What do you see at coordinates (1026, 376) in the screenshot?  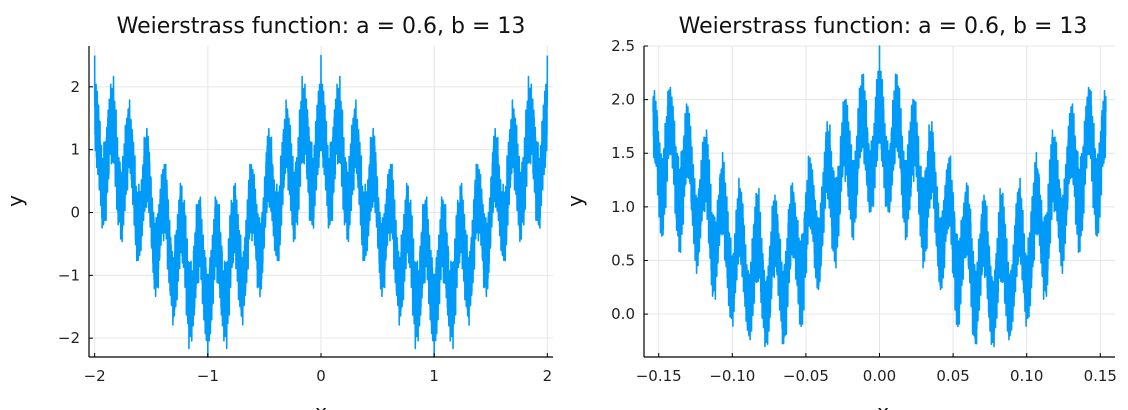 I see `right-x-tick-label: 0.10` at bounding box center [1026, 376].